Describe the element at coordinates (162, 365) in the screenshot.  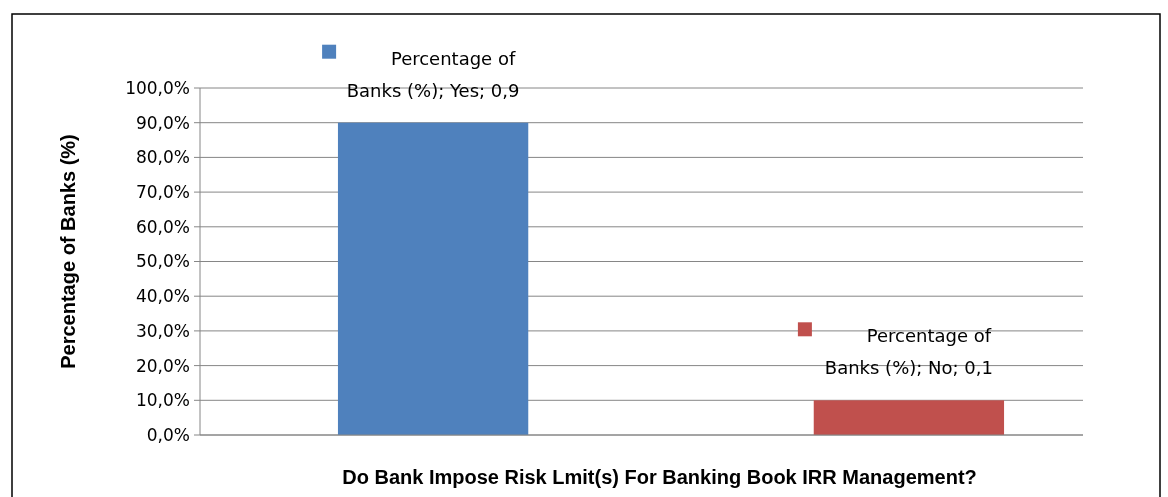
I see `y-tick-label: 20,0%` at that location.